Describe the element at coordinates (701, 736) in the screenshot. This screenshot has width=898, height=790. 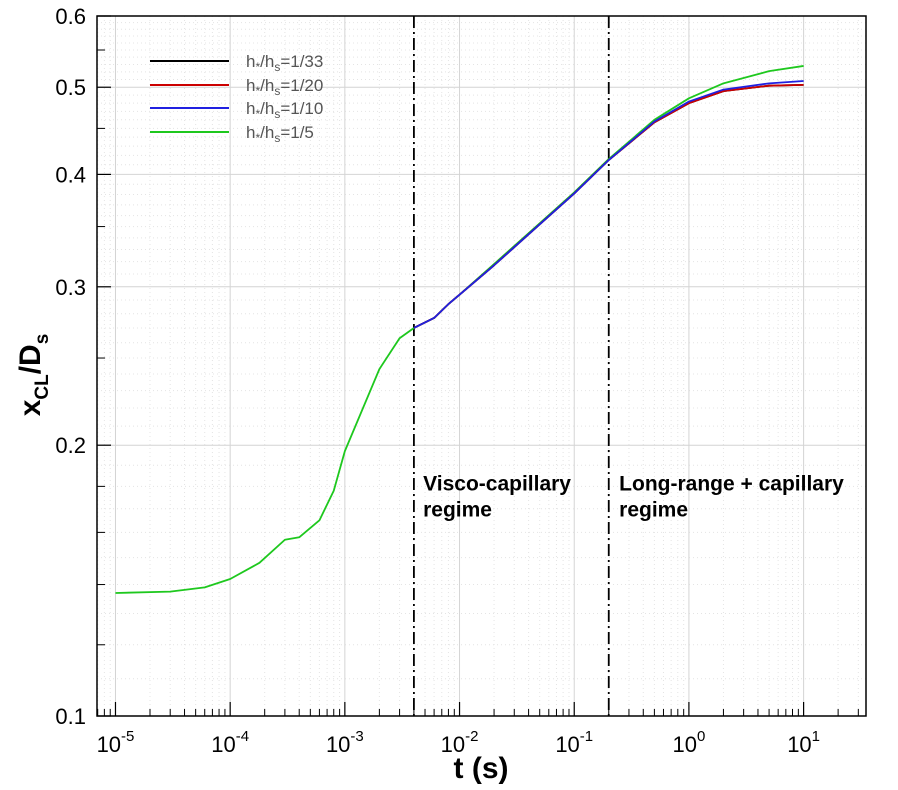
I see `x-tick-exponent: 0` at that location.